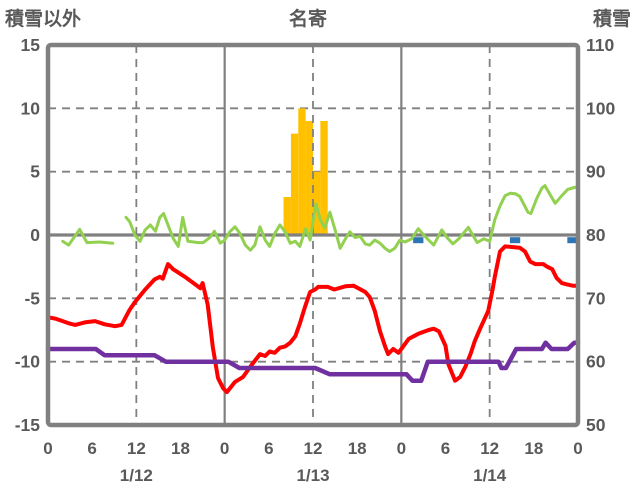 The image size is (636, 501). Describe the element at coordinates (312, 475) in the screenshot. I see `date-label: 1/13` at that location.